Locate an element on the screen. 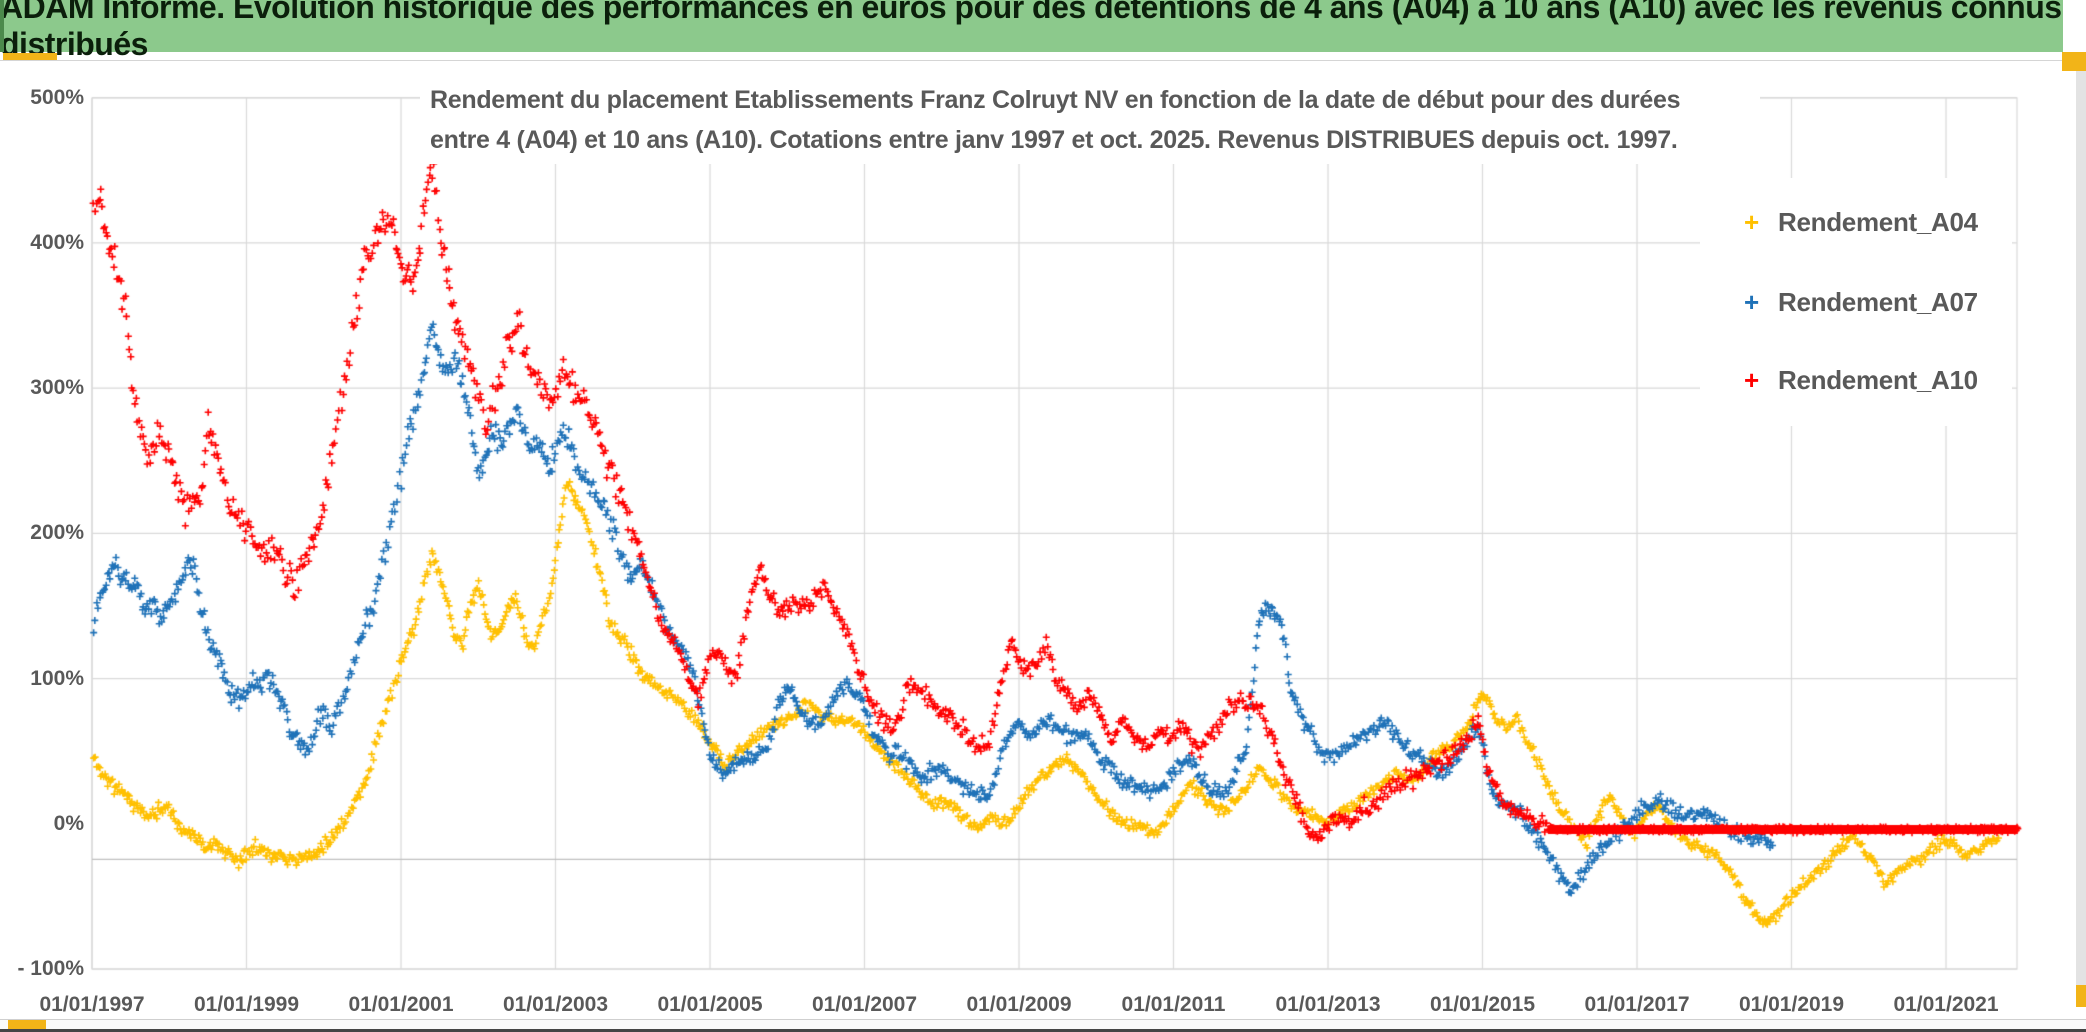 The image size is (2086, 1032). legend-item-a10: + Rendement_A10 is located at coordinates (1861, 380).